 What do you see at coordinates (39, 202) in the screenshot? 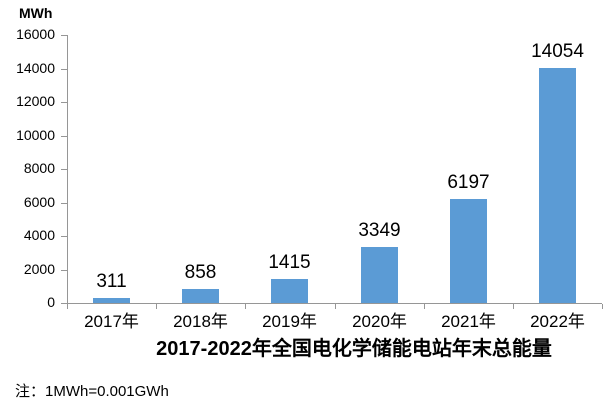
I see `y-tick-label: 6000` at bounding box center [39, 202].